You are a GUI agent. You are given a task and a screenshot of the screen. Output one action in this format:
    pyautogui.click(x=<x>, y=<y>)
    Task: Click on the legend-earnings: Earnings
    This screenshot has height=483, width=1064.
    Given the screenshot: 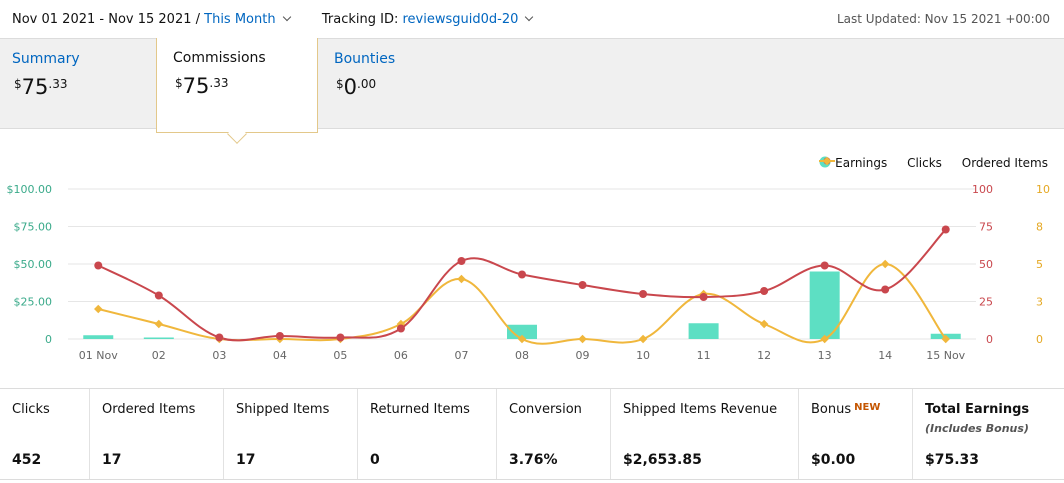 What is the action you would take?
    pyautogui.click(x=853, y=163)
    